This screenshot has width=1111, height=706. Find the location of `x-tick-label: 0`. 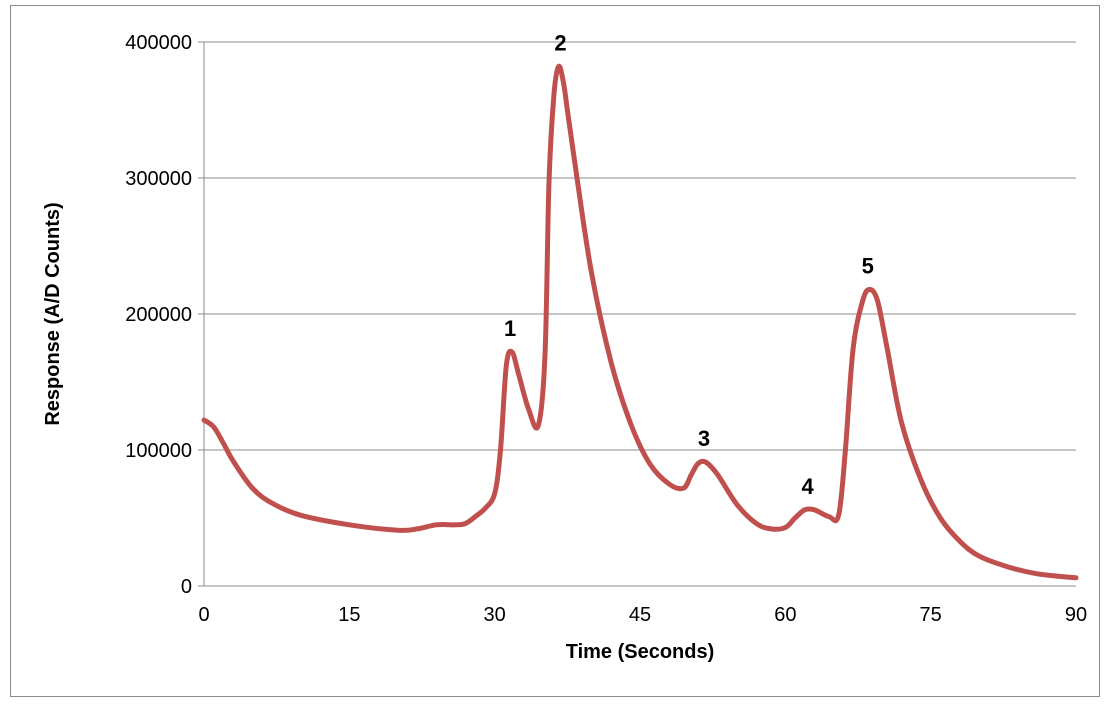

x-tick-label: 0 is located at coordinates (203, 615).